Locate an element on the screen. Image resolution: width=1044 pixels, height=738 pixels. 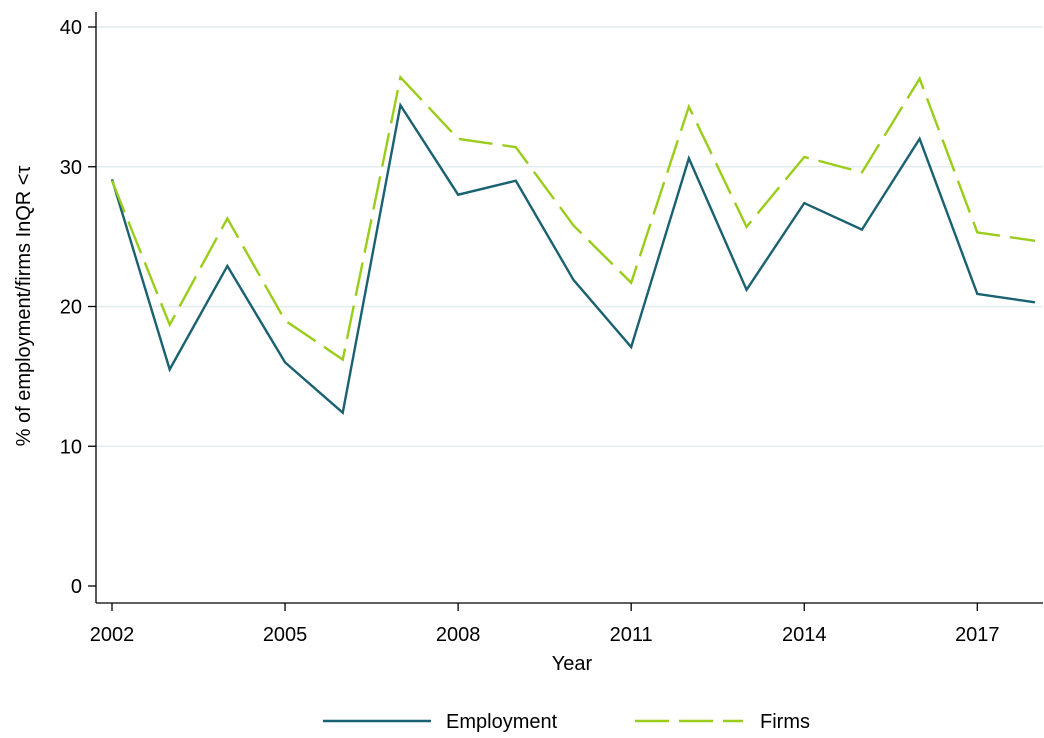
y-tick-label-40: 40 is located at coordinates (71, 28).